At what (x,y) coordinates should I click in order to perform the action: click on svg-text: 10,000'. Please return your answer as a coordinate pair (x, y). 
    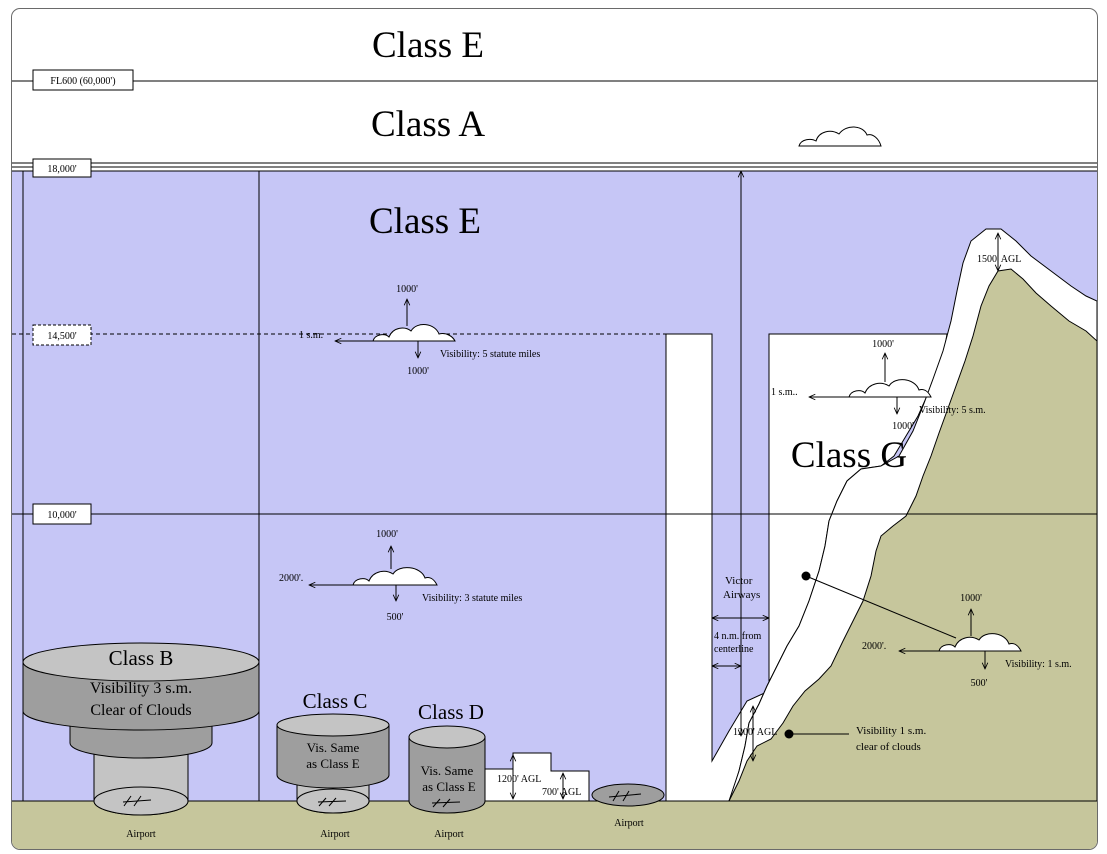
    Looking at the image, I should click on (62, 515).